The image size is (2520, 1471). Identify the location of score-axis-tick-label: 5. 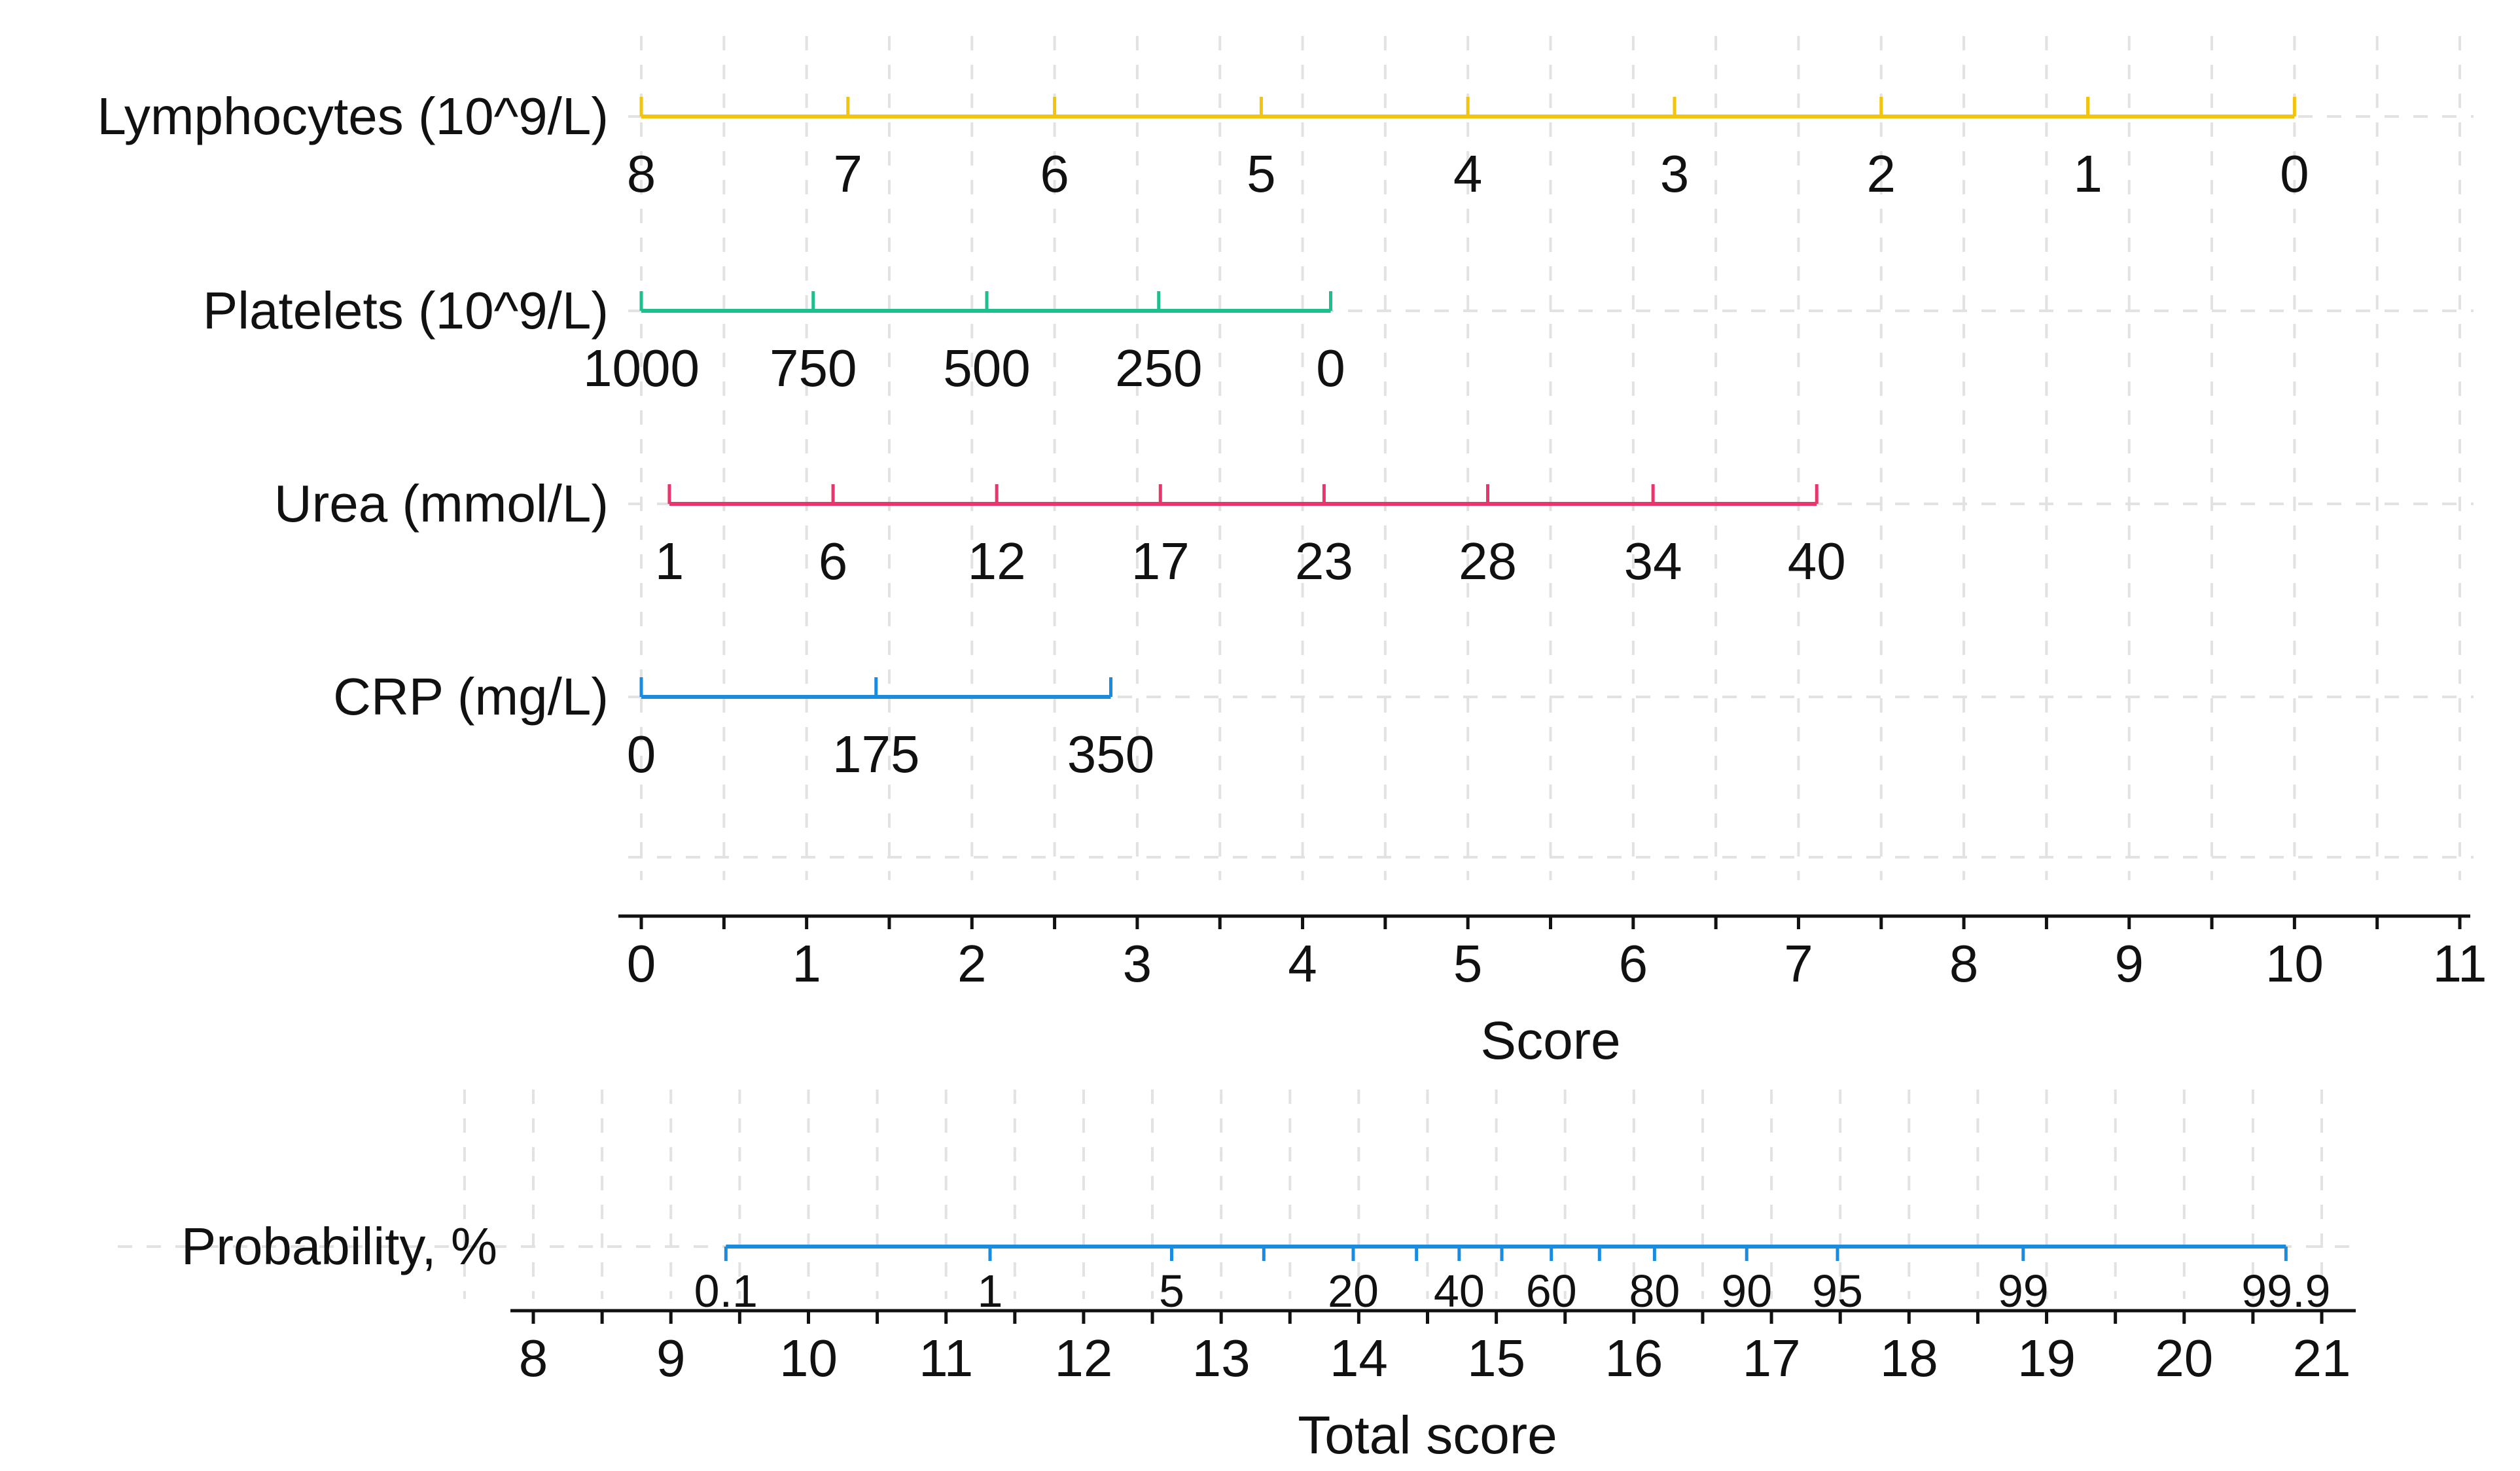
(1468, 964).